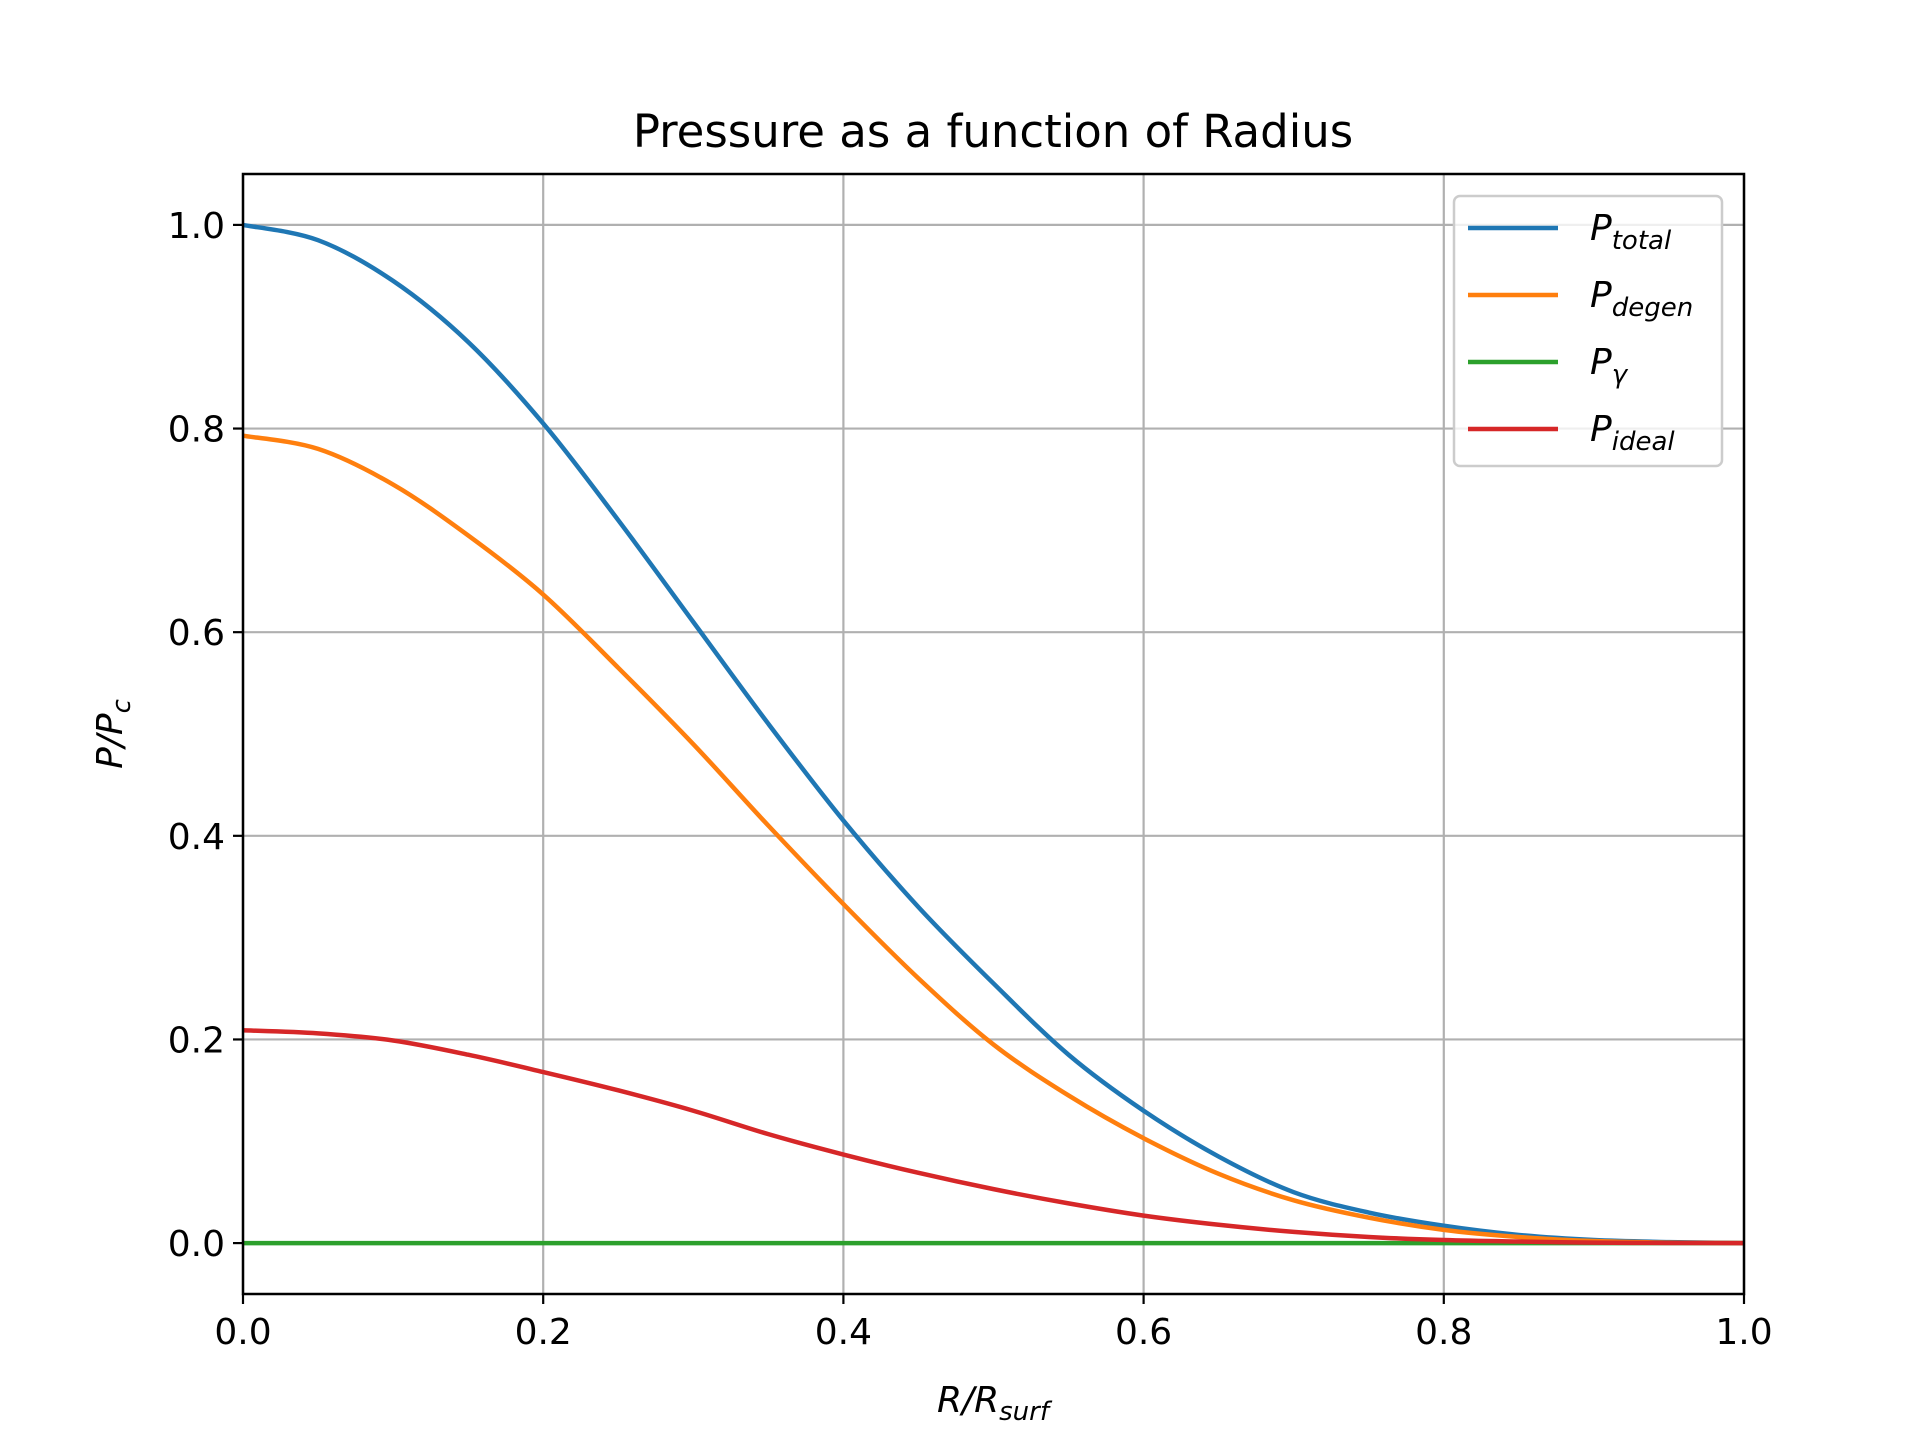 The image size is (1920, 1440). Describe the element at coordinates (1026, 1412) in the screenshot. I see `x-axis-label-sub: surf` at that location.